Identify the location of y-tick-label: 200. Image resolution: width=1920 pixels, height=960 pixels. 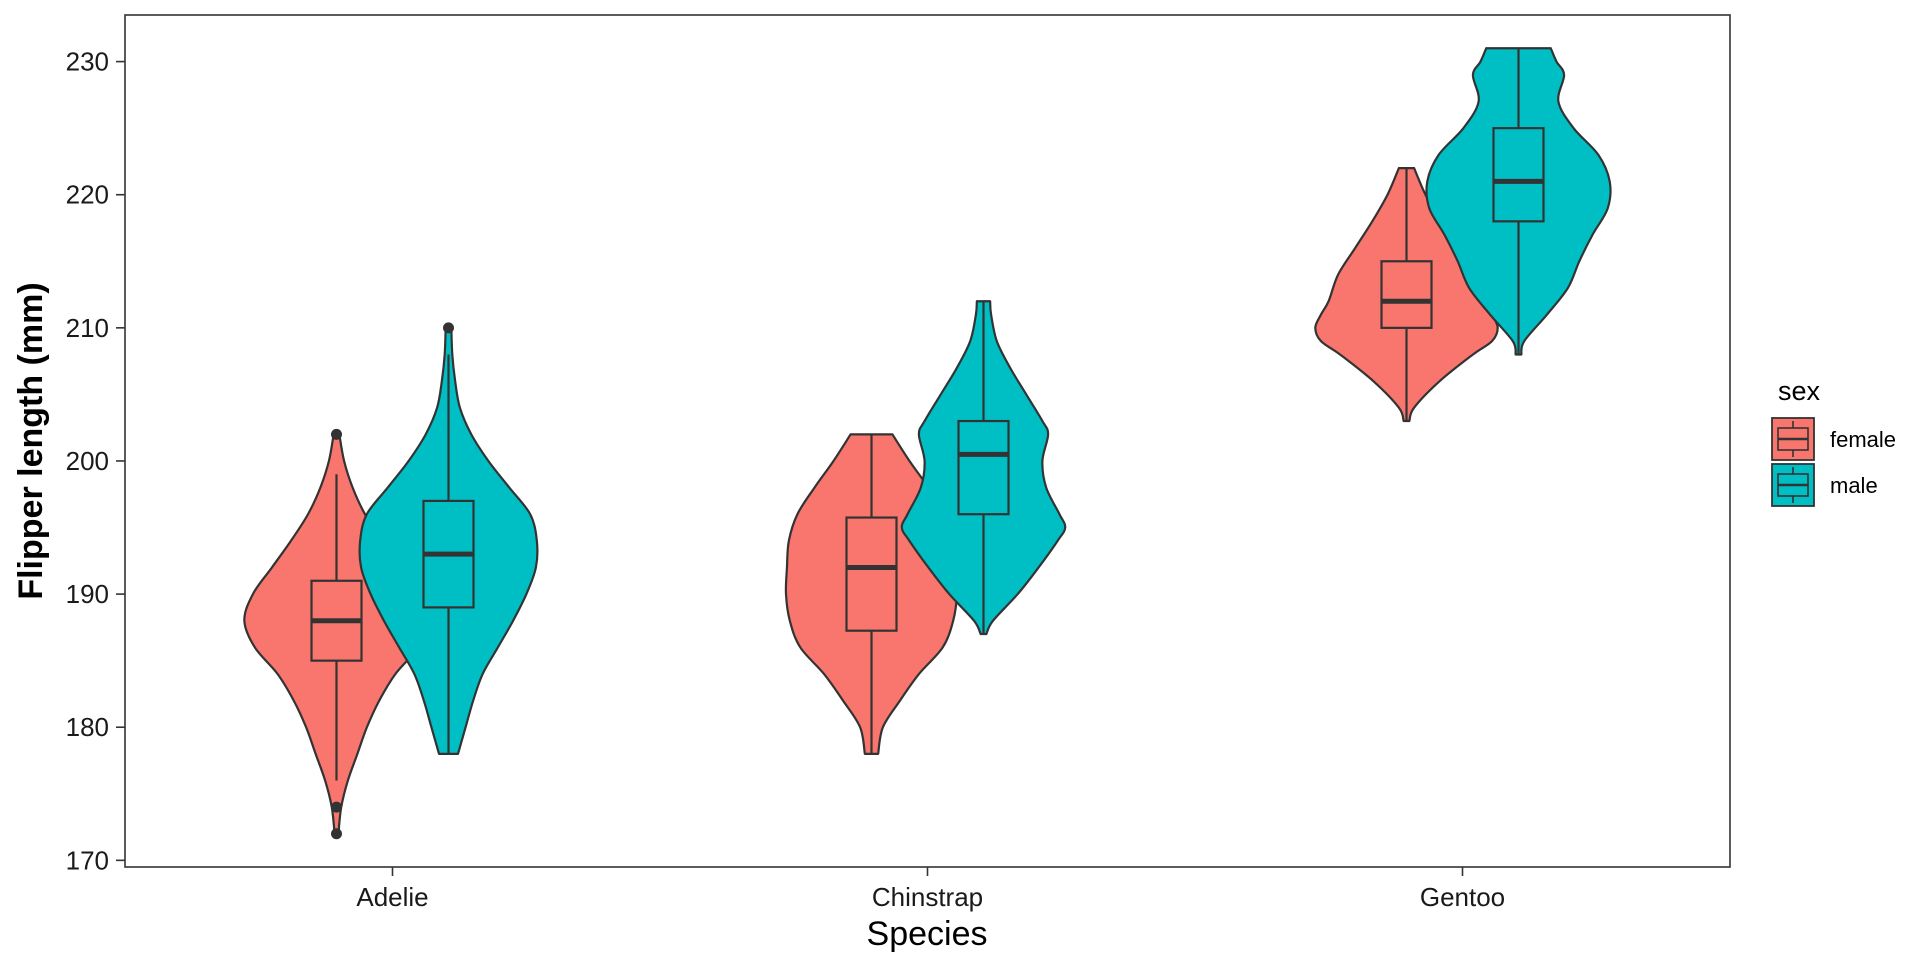
(87, 461).